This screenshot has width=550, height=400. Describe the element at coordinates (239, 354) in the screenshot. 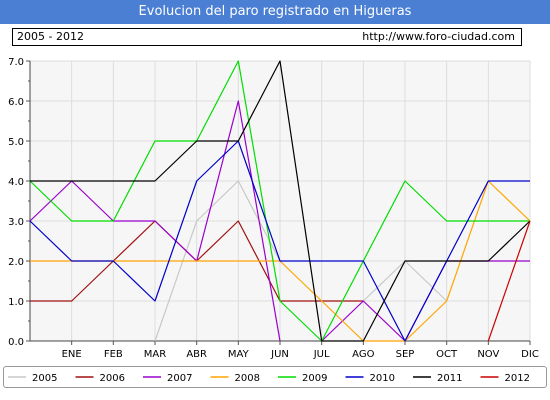

I see `x-tick-label: MAY` at that location.